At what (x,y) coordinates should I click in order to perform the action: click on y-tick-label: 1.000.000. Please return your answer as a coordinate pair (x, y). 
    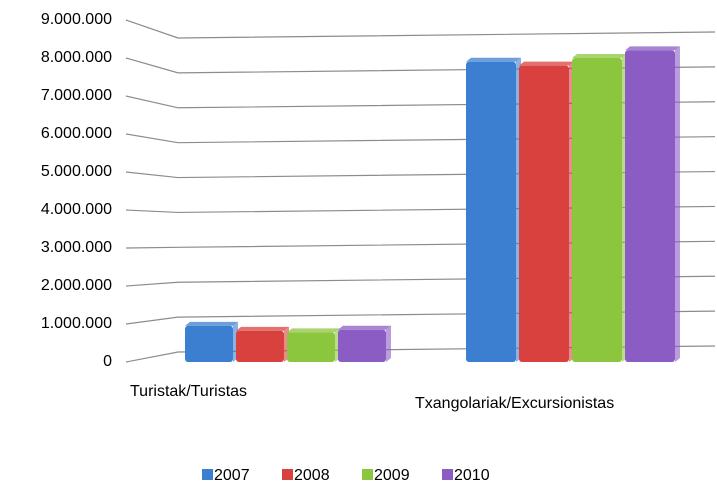
    Looking at the image, I should click on (76, 323).